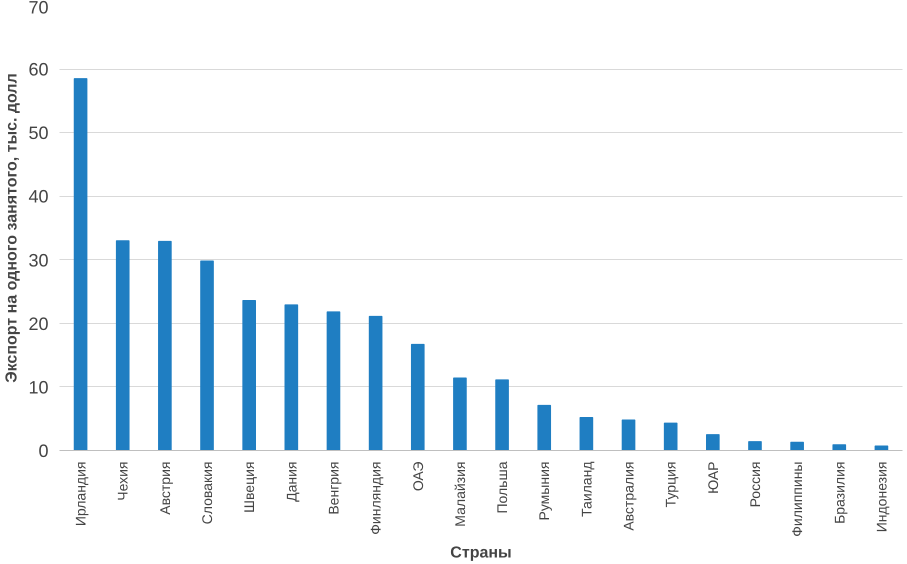 This screenshot has width=907, height=564. Describe the element at coordinates (38, 133) in the screenshot. I see `y-tick-label: 50` at that location.